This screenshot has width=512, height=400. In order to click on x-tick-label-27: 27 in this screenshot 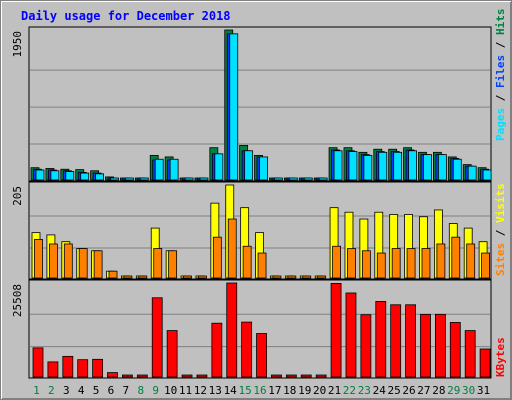, I will do `click(423, 390)`.